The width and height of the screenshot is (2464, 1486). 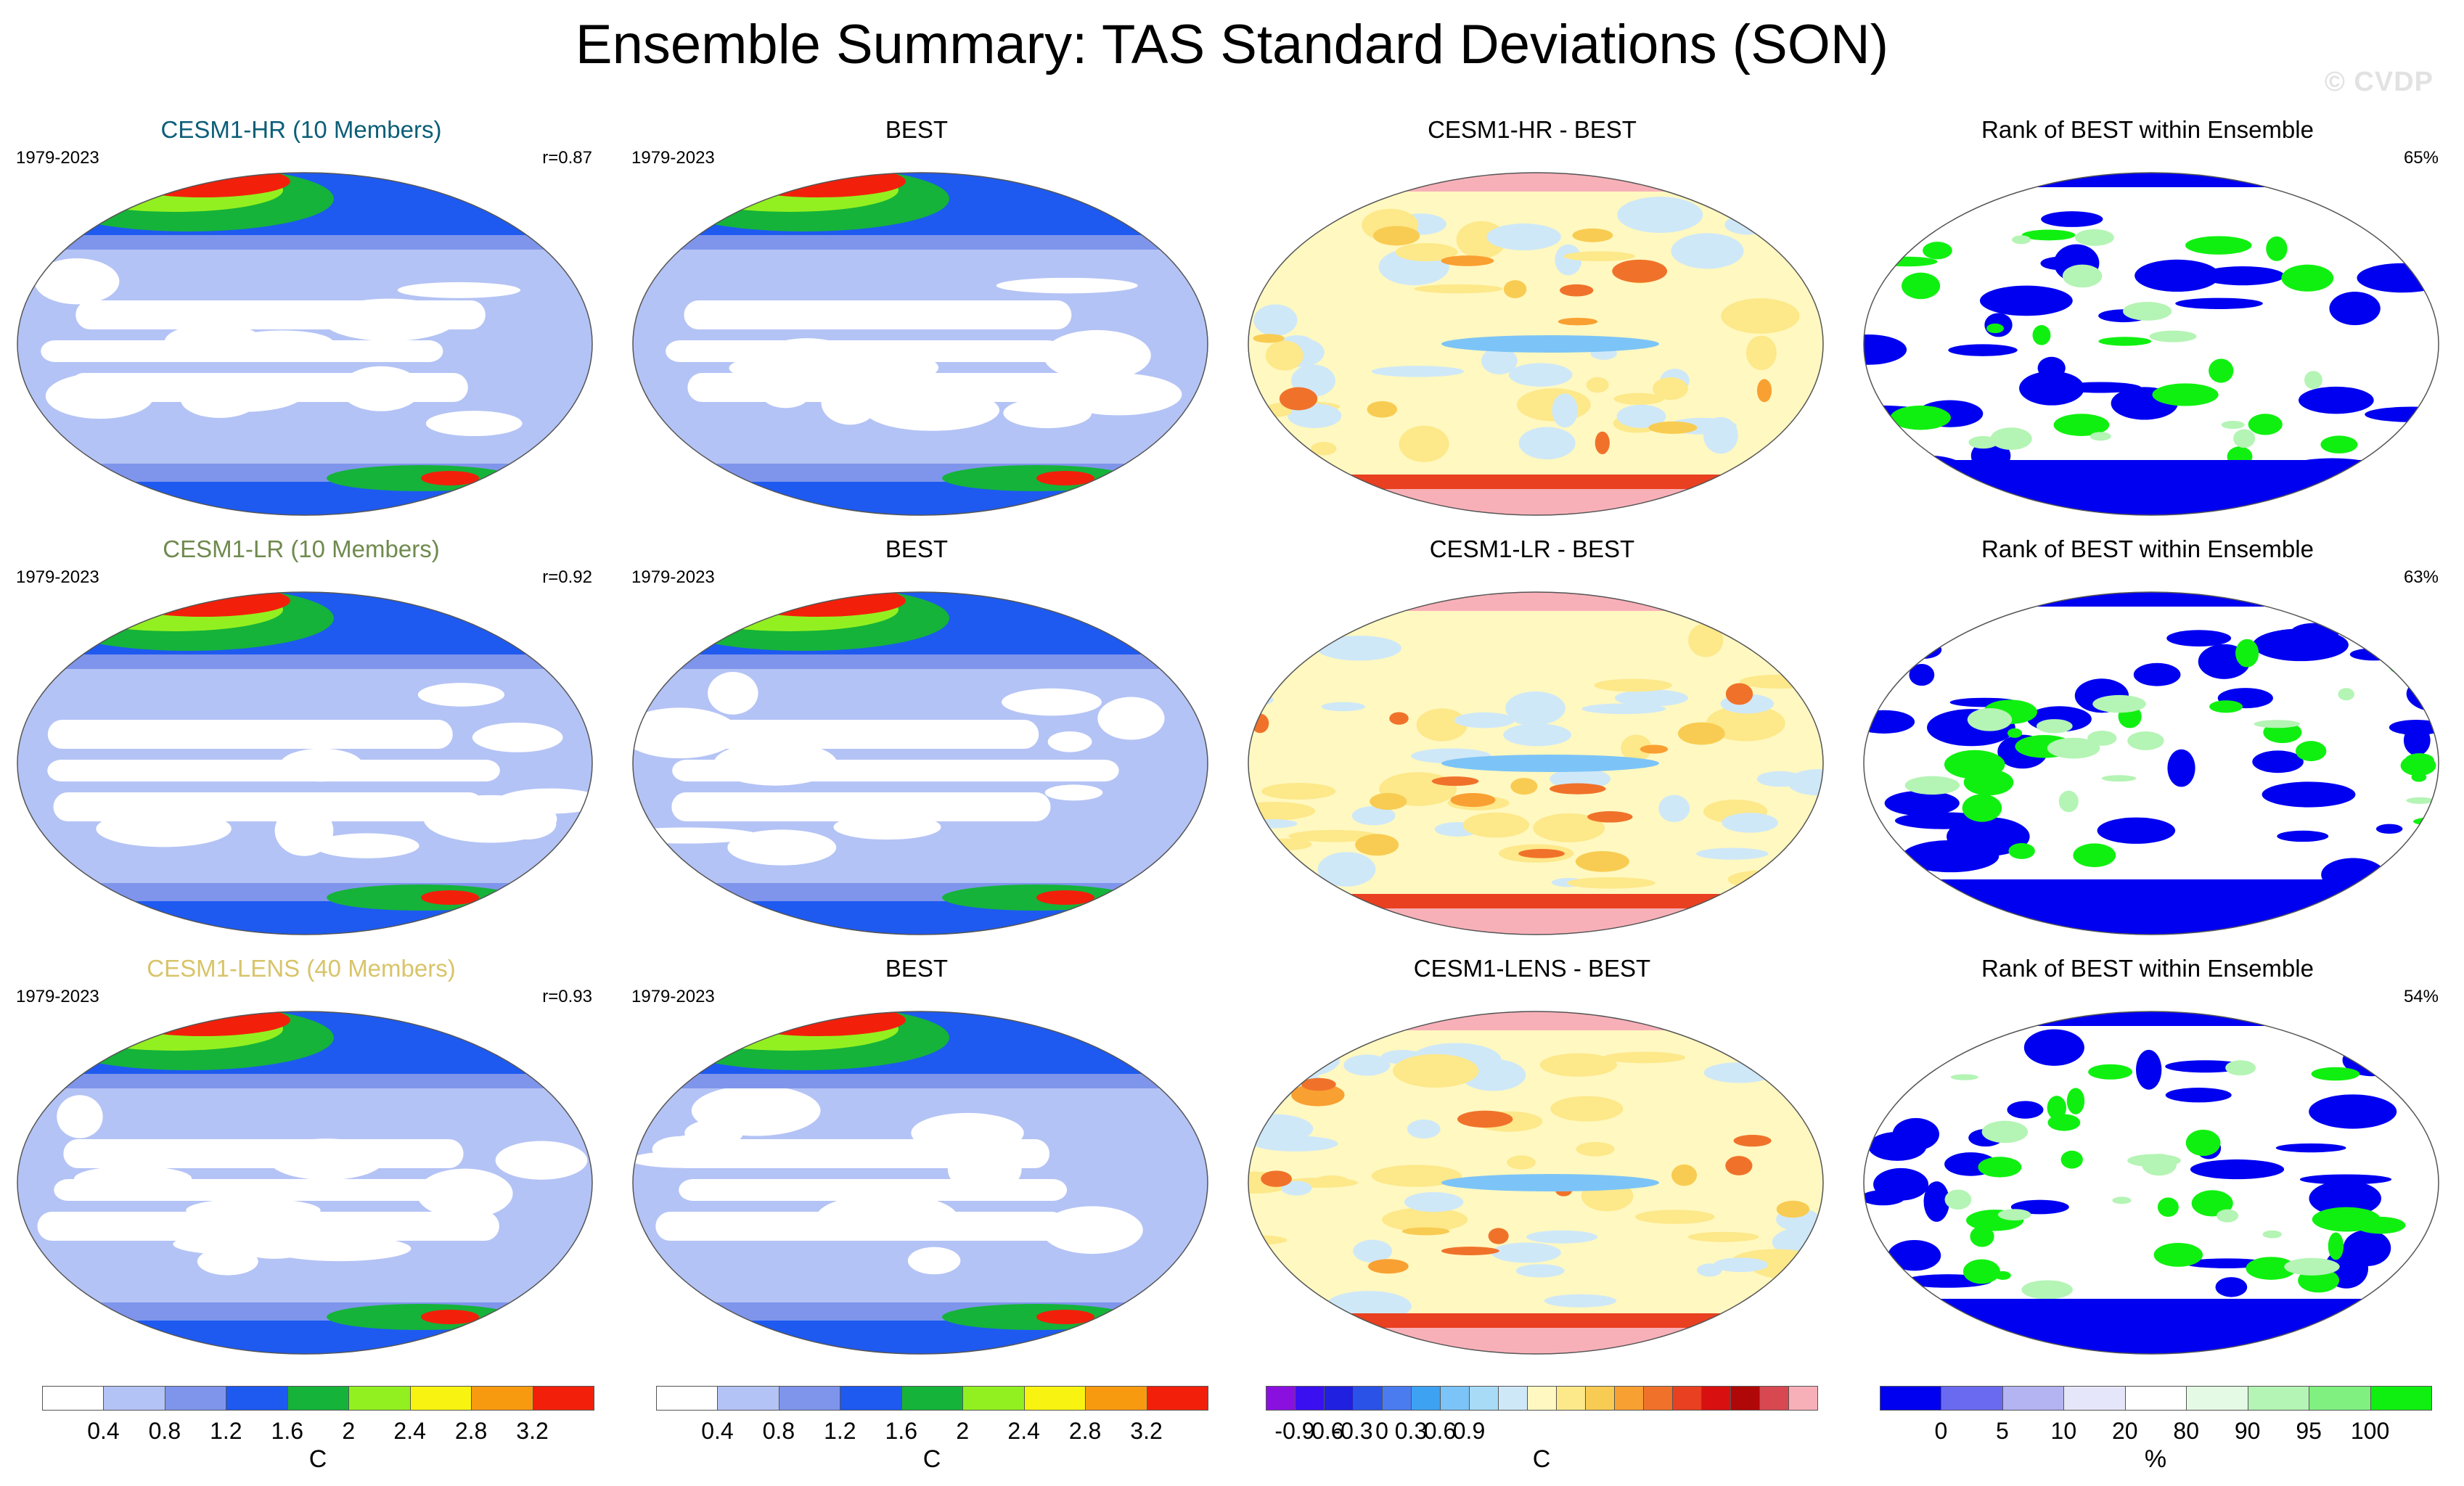 I want to click on colorbar-tick-label: 2, so click(x=349, y=1431).